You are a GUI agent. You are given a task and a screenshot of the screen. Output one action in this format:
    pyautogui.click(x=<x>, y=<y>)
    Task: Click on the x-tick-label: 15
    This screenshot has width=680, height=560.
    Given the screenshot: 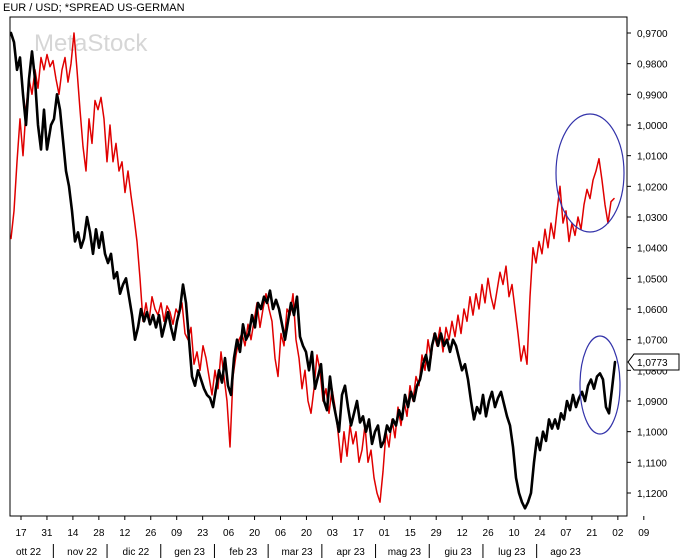 What is the action you would take?
    pyautogui.click(x=411, y=533)
    